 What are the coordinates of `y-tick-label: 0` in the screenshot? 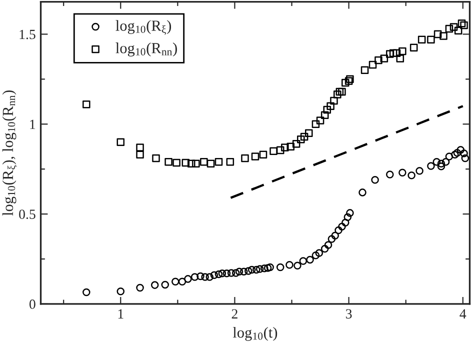 It's located at (32, 304).